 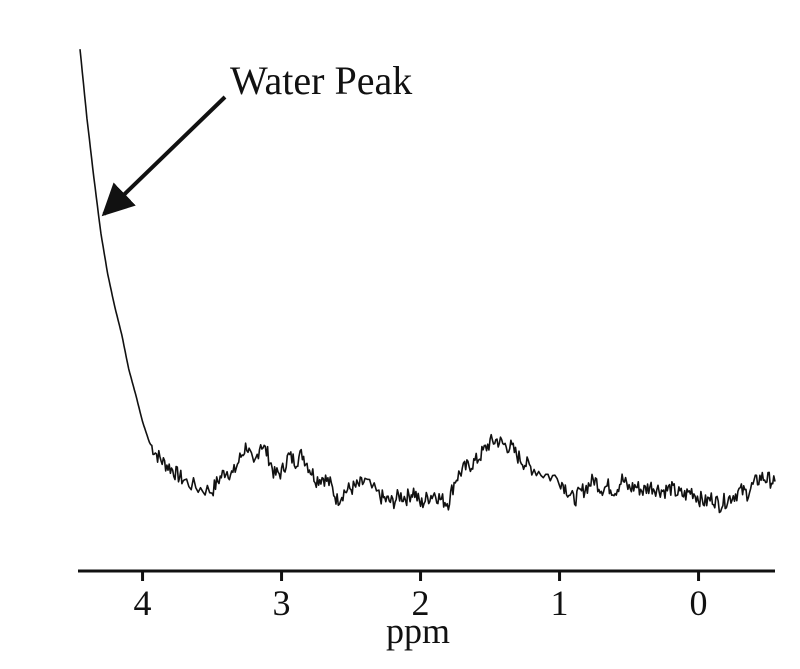 I want to click on x-tick-labels: 4 3 2 1 0, so click(x=421, y=603).